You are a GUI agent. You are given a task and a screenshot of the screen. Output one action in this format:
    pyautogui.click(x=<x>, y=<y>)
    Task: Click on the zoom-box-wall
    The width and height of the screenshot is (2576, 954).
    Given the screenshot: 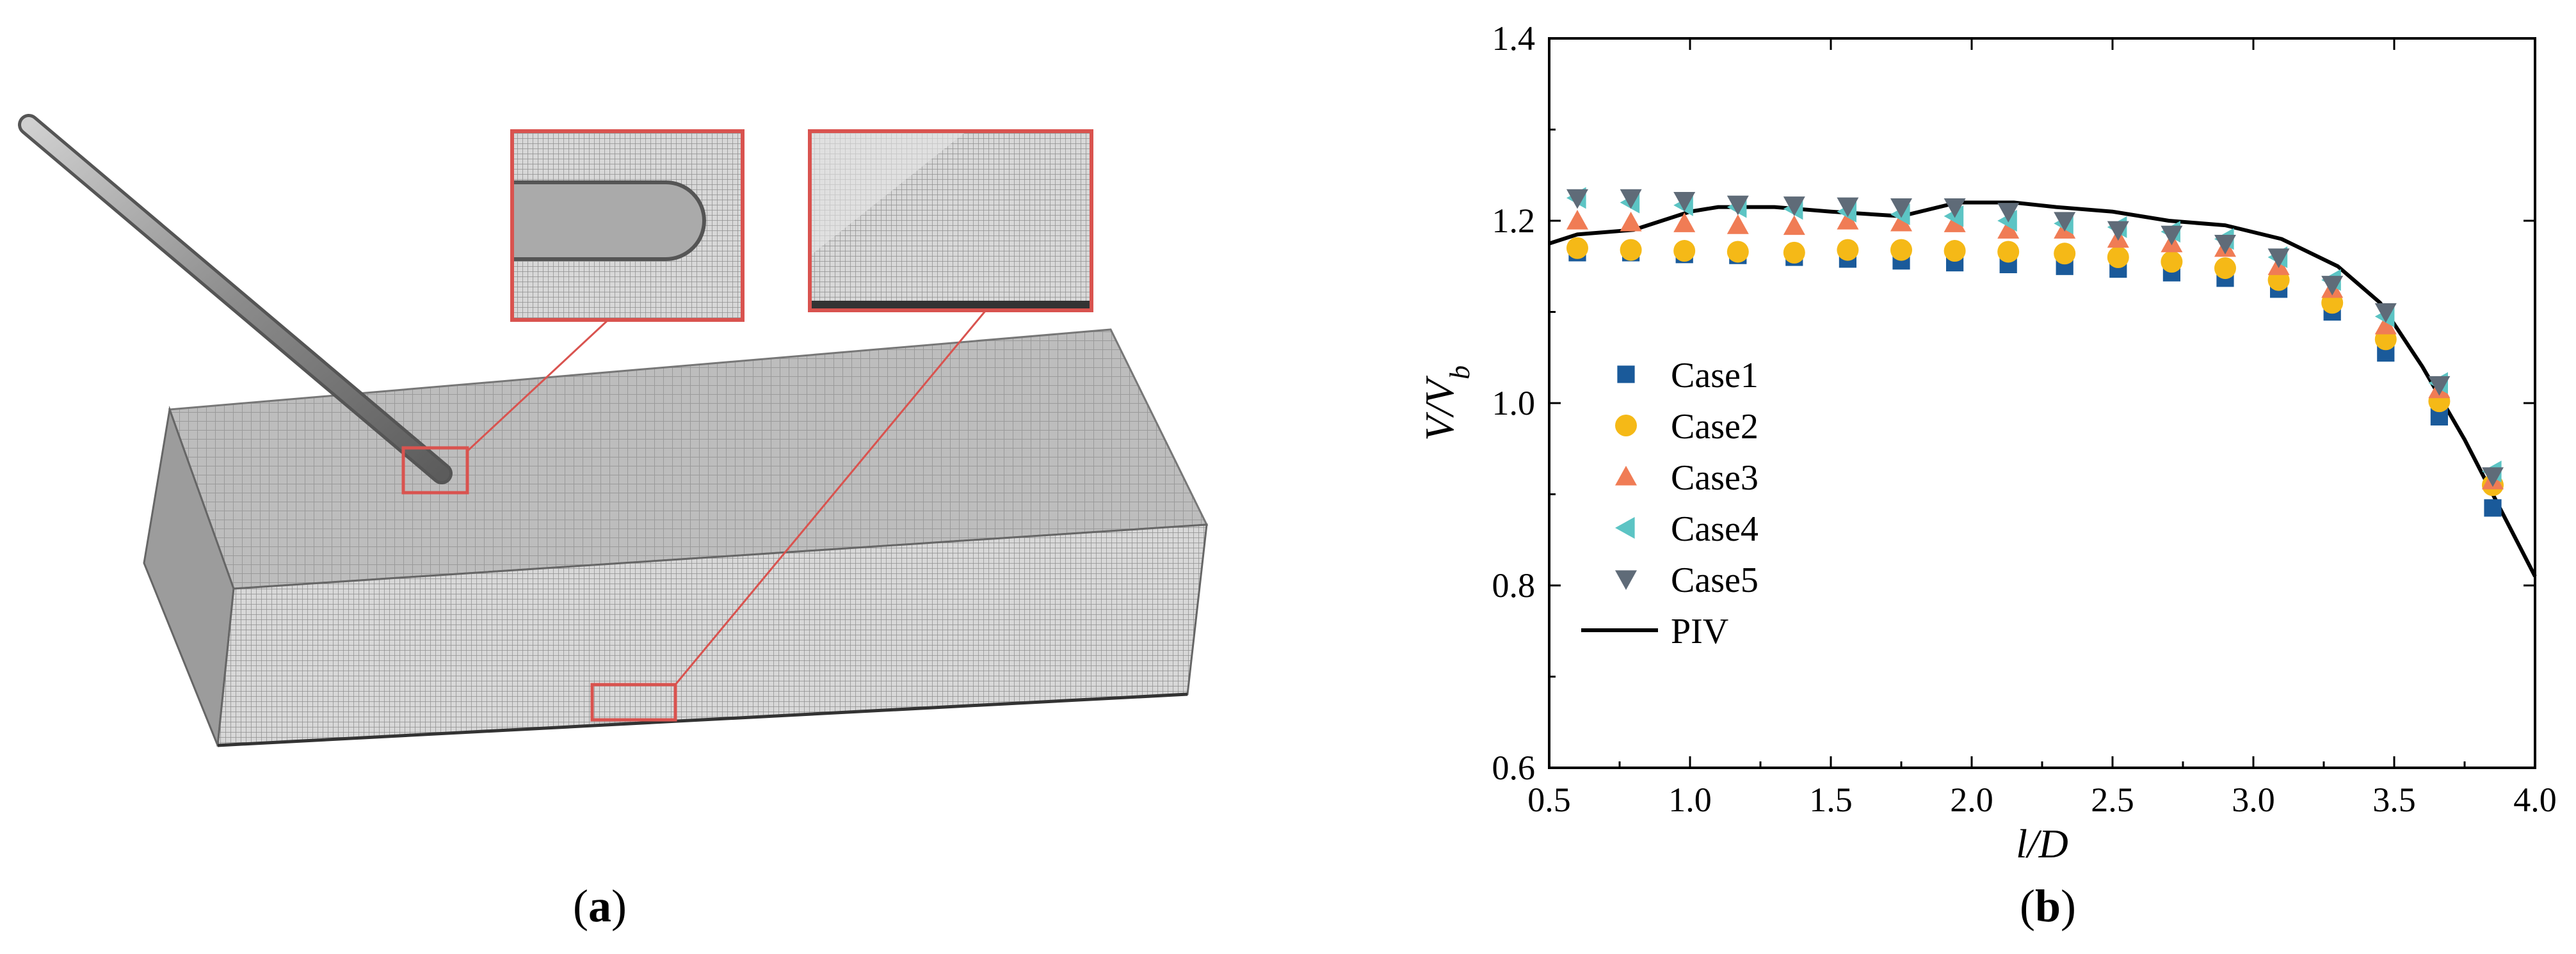 What is the action you would take?
    pyautogui.click(x=633, y=702)
    